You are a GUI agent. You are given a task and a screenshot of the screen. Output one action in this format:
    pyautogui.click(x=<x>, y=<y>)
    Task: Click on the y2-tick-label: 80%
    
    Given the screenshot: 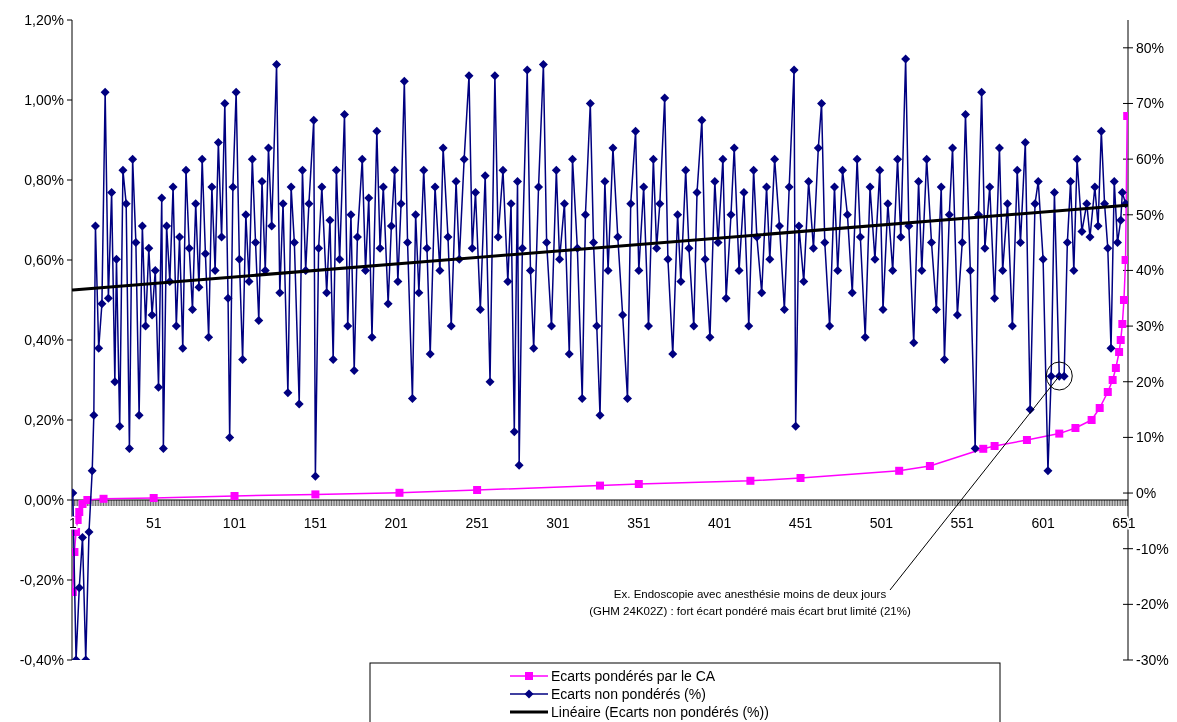 What is the action you would take?
    pyautogui.click(x=1150, y=47)
    